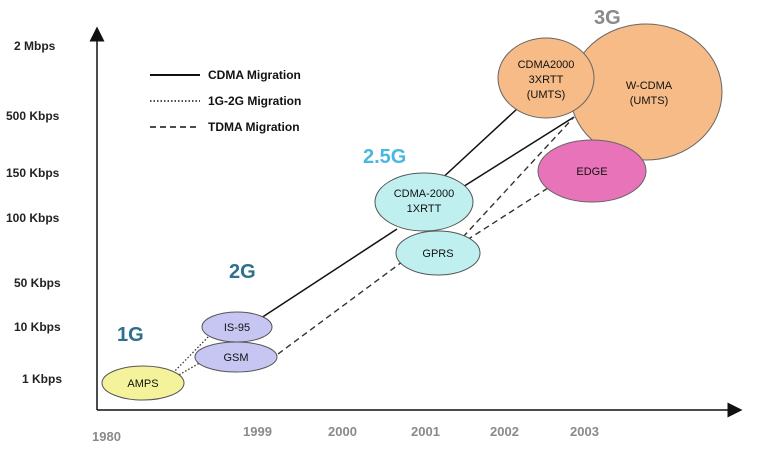 The height and width of the screenshot is (452, 761). I want to click on y-label-500kbps: 500 Kbps, so click(33, 116).